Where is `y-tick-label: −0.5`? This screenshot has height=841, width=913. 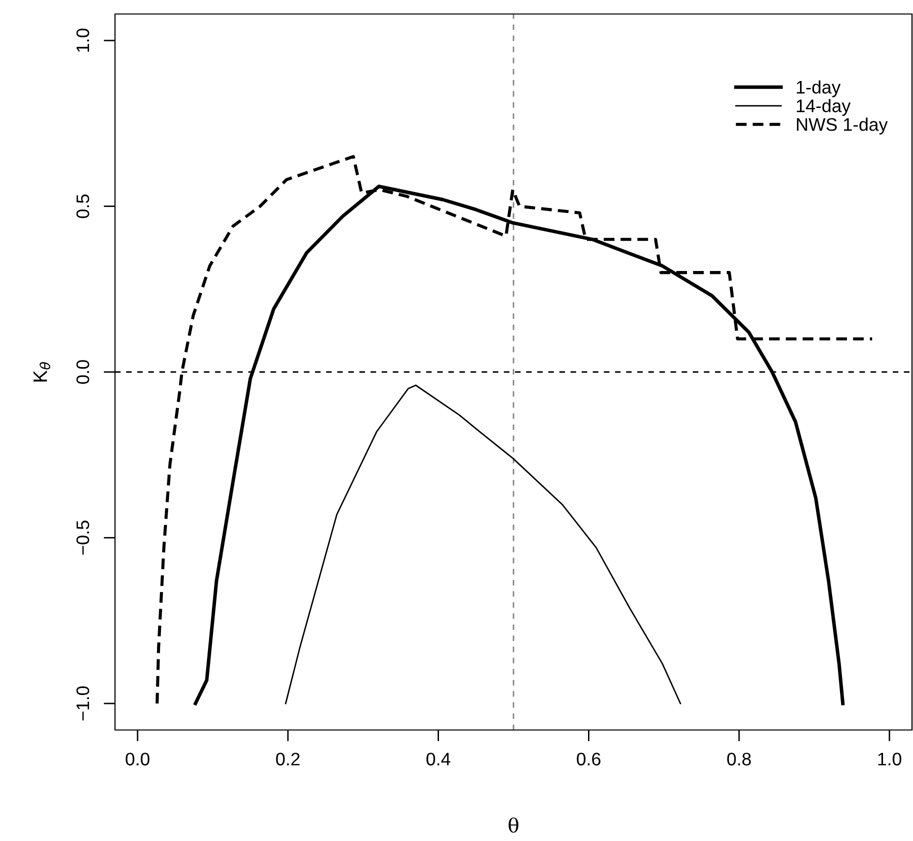
y-tick-label: −0.5 is located at coordinates (83, 537).